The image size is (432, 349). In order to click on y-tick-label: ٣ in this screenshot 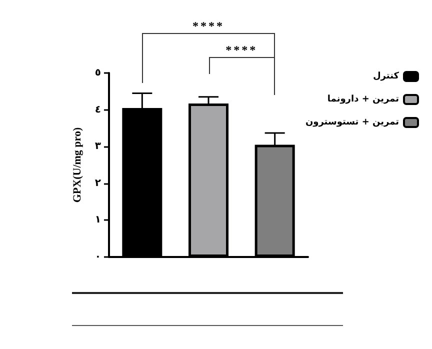, I will do `click(97, 146)`.